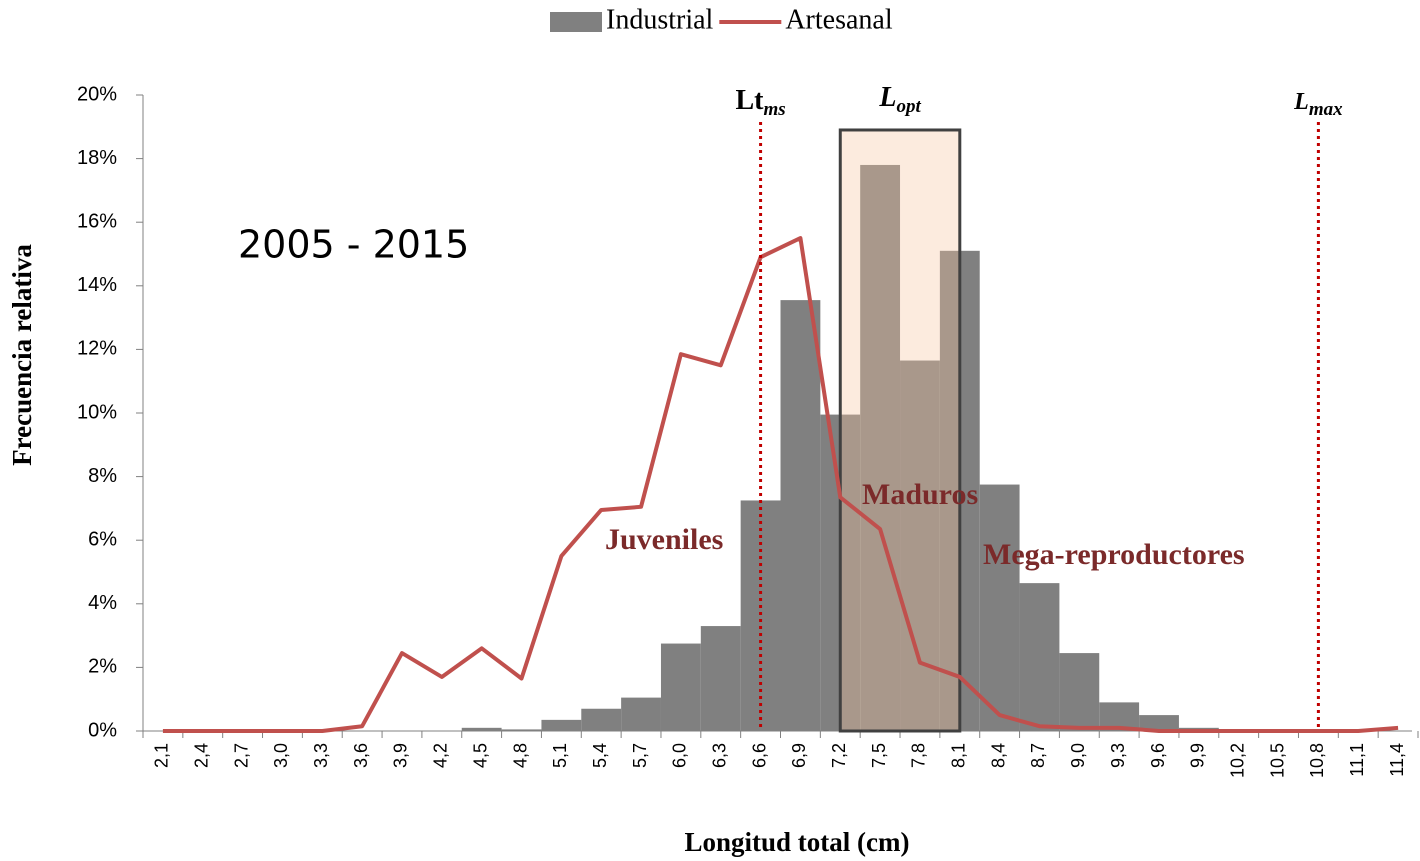 The image size is (1420, 861). What do you see at coordinates (799, 755) in the screenshot?
I see `x-tick-label: 6,9` at bounding box center [799, 755].